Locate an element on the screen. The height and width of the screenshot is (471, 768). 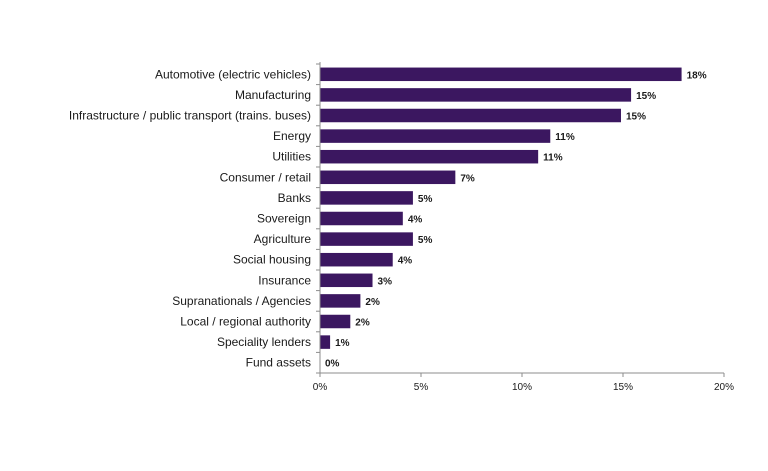
category-label-1: Manufacturing is located at coordinates (273, 95).